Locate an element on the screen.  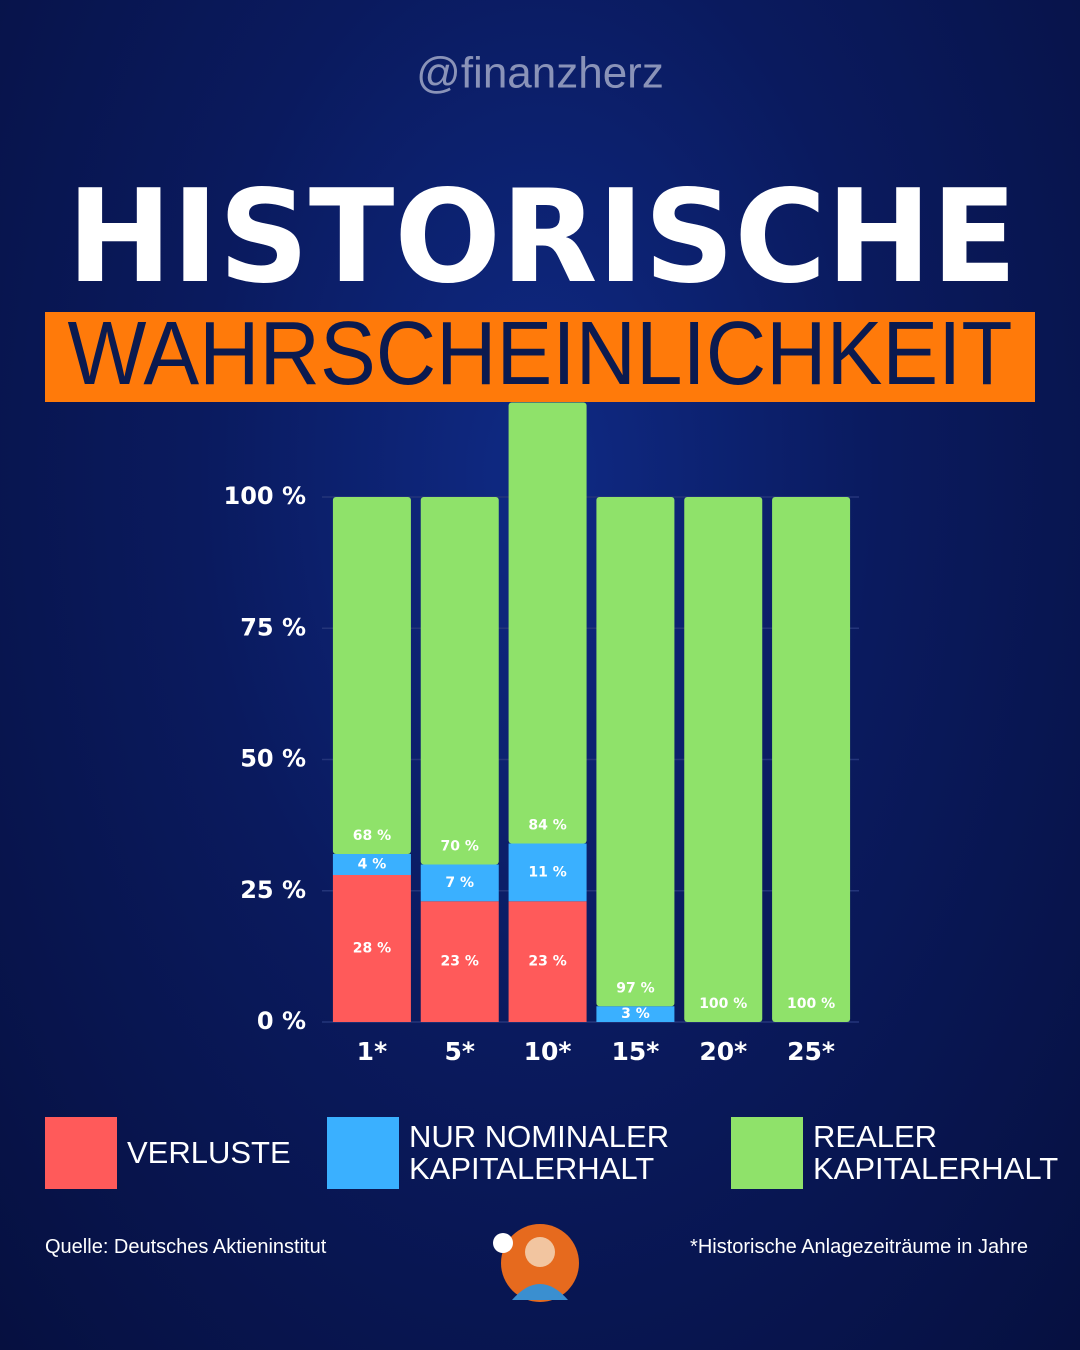
legend-label: VERLUSTE is located at coordinates (209, 1152).